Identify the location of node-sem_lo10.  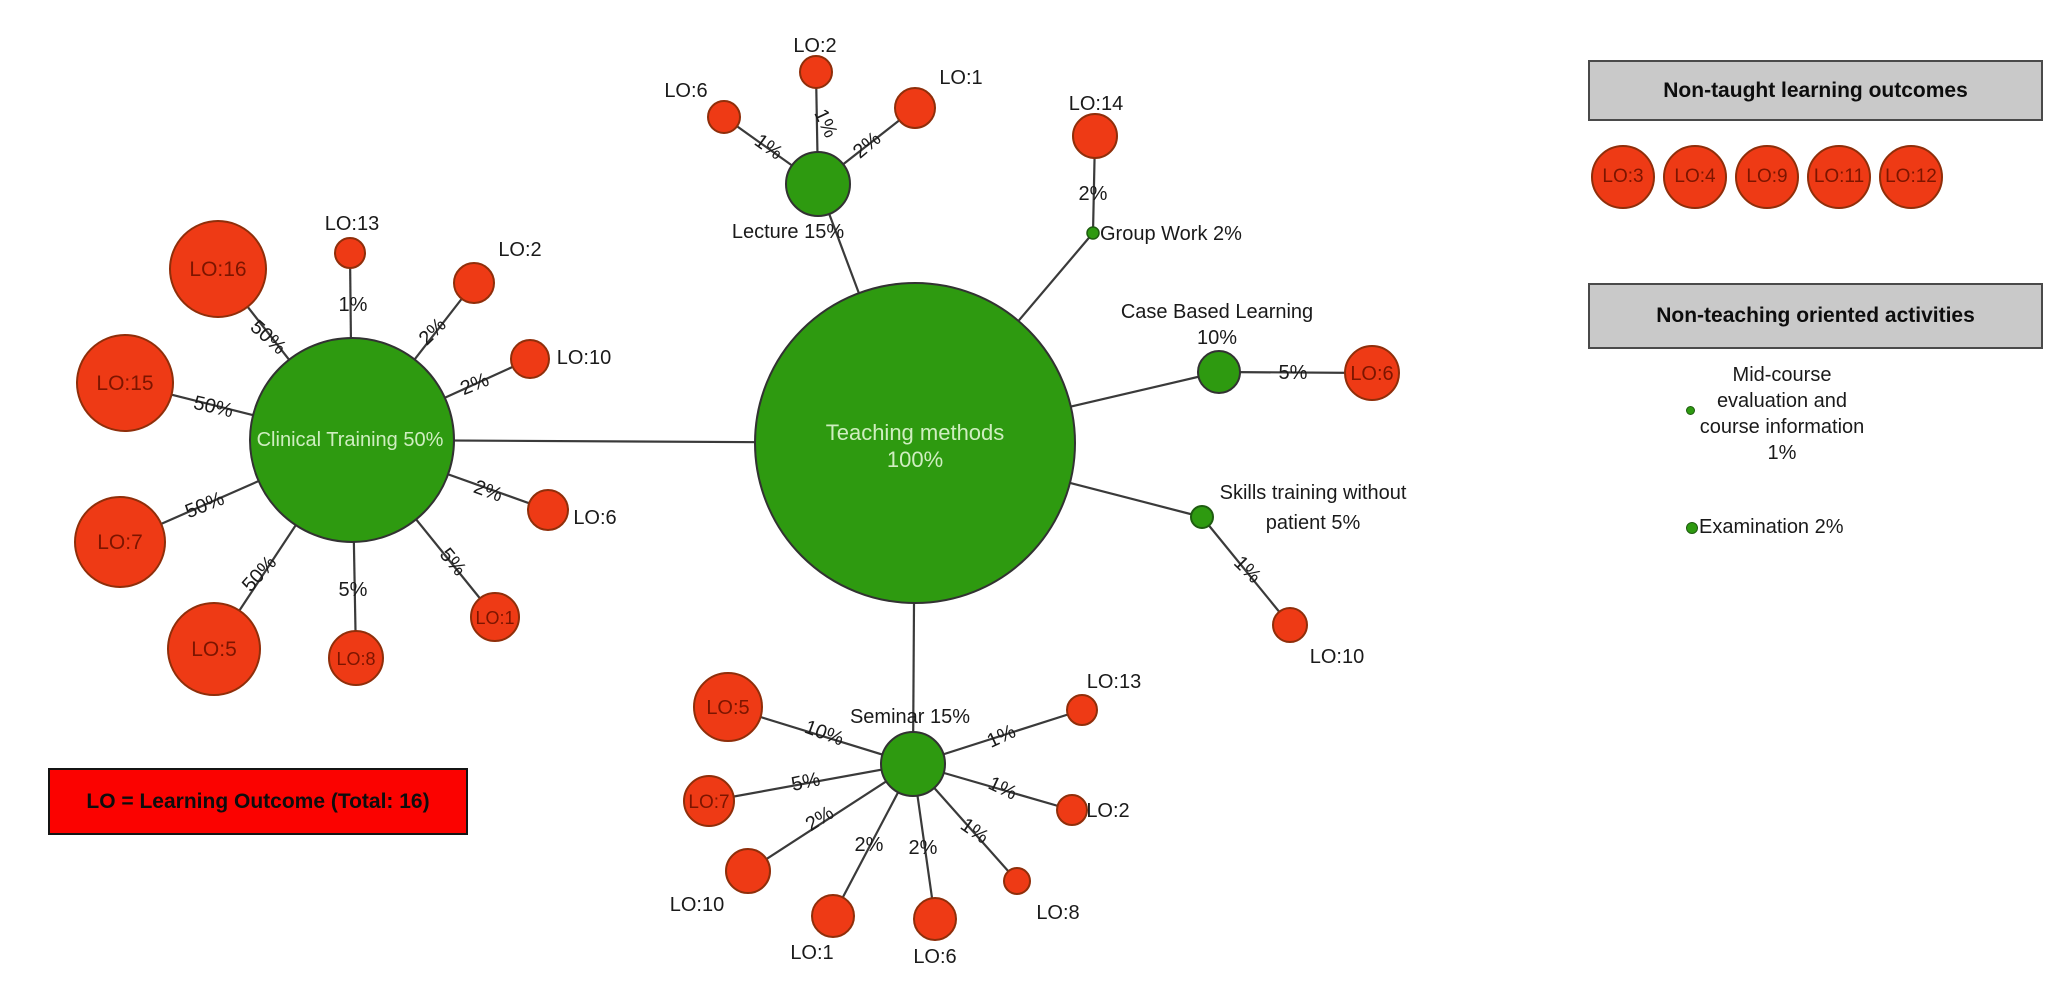
(748, 871).